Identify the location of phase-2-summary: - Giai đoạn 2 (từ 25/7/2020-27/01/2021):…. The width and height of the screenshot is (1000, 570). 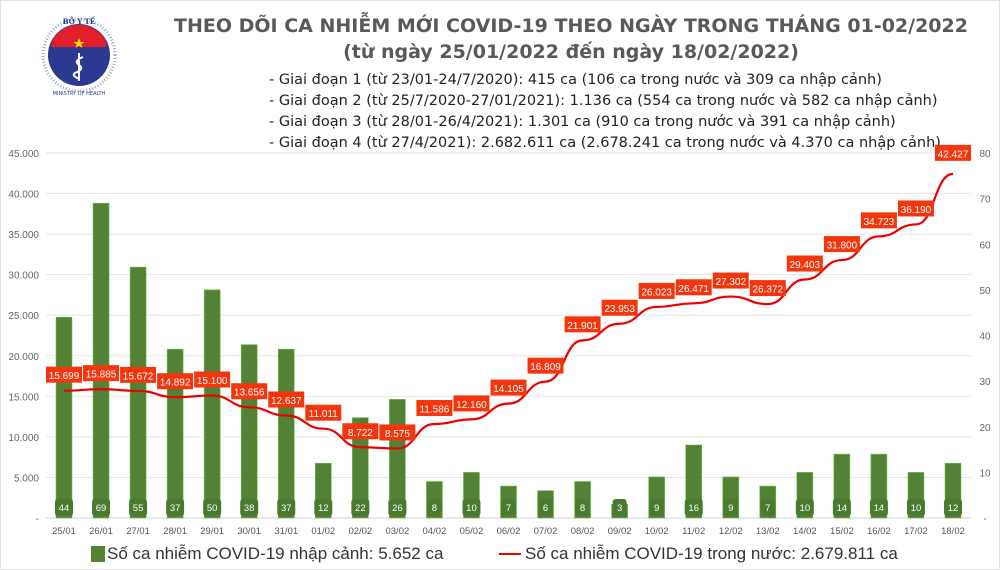
(603, 101).